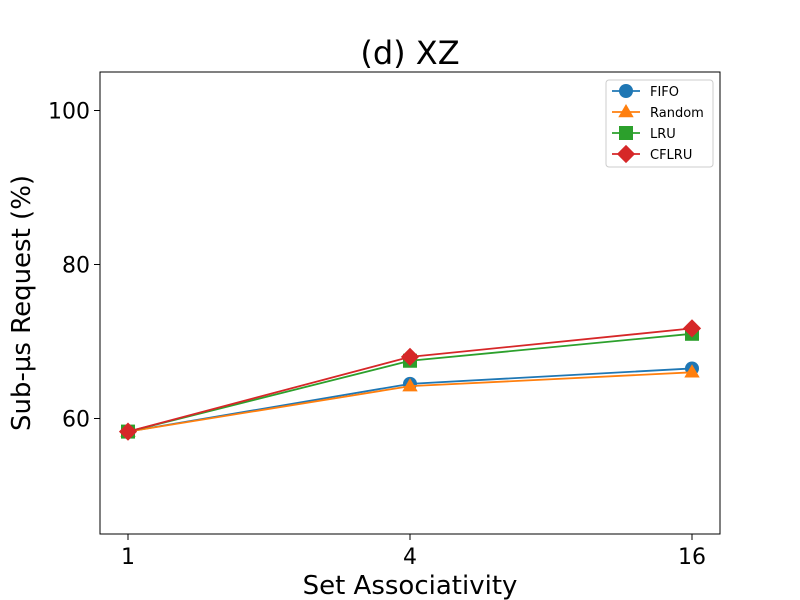 This screenshot has width=800, height=600. Describe the element at coordinates (677, 113) in the screenshot. I see `legend-label: Random` at that location.